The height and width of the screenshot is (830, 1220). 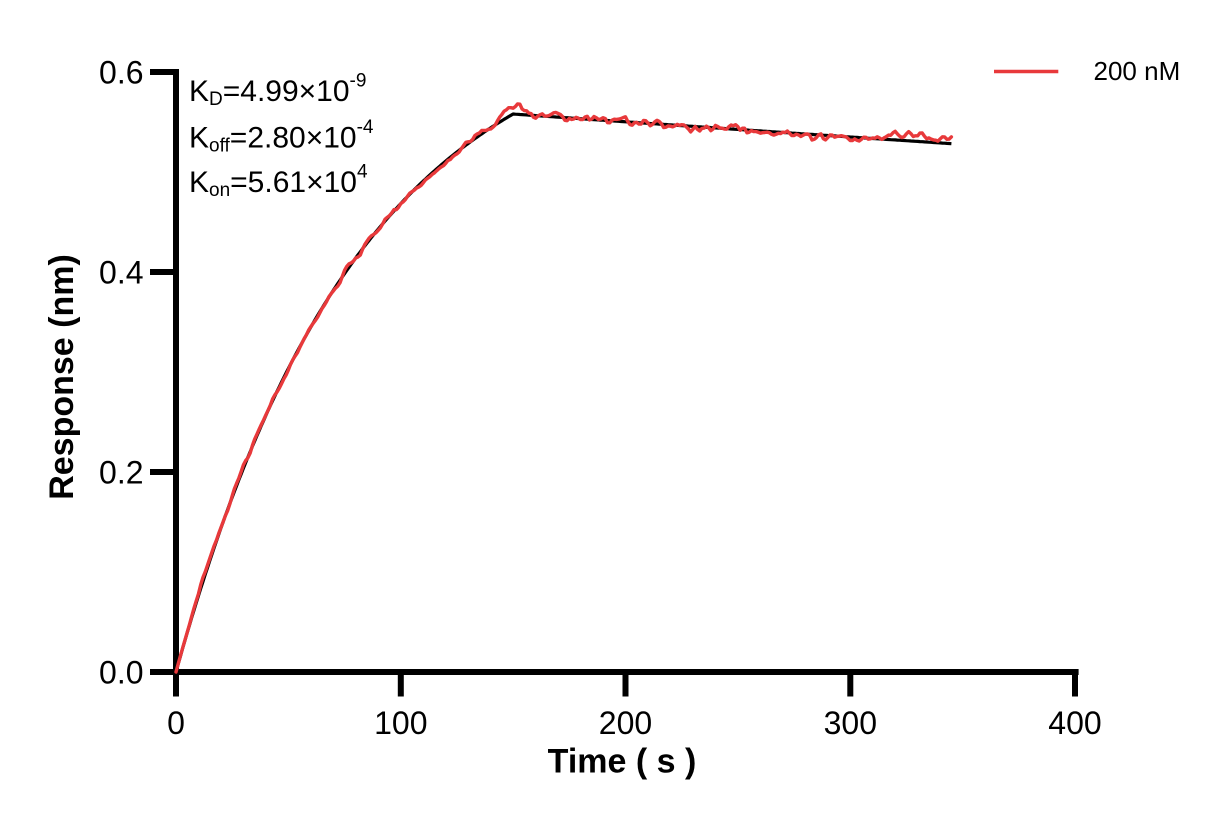 I want to click on svg-text: 300, so click(x=850, y=723).